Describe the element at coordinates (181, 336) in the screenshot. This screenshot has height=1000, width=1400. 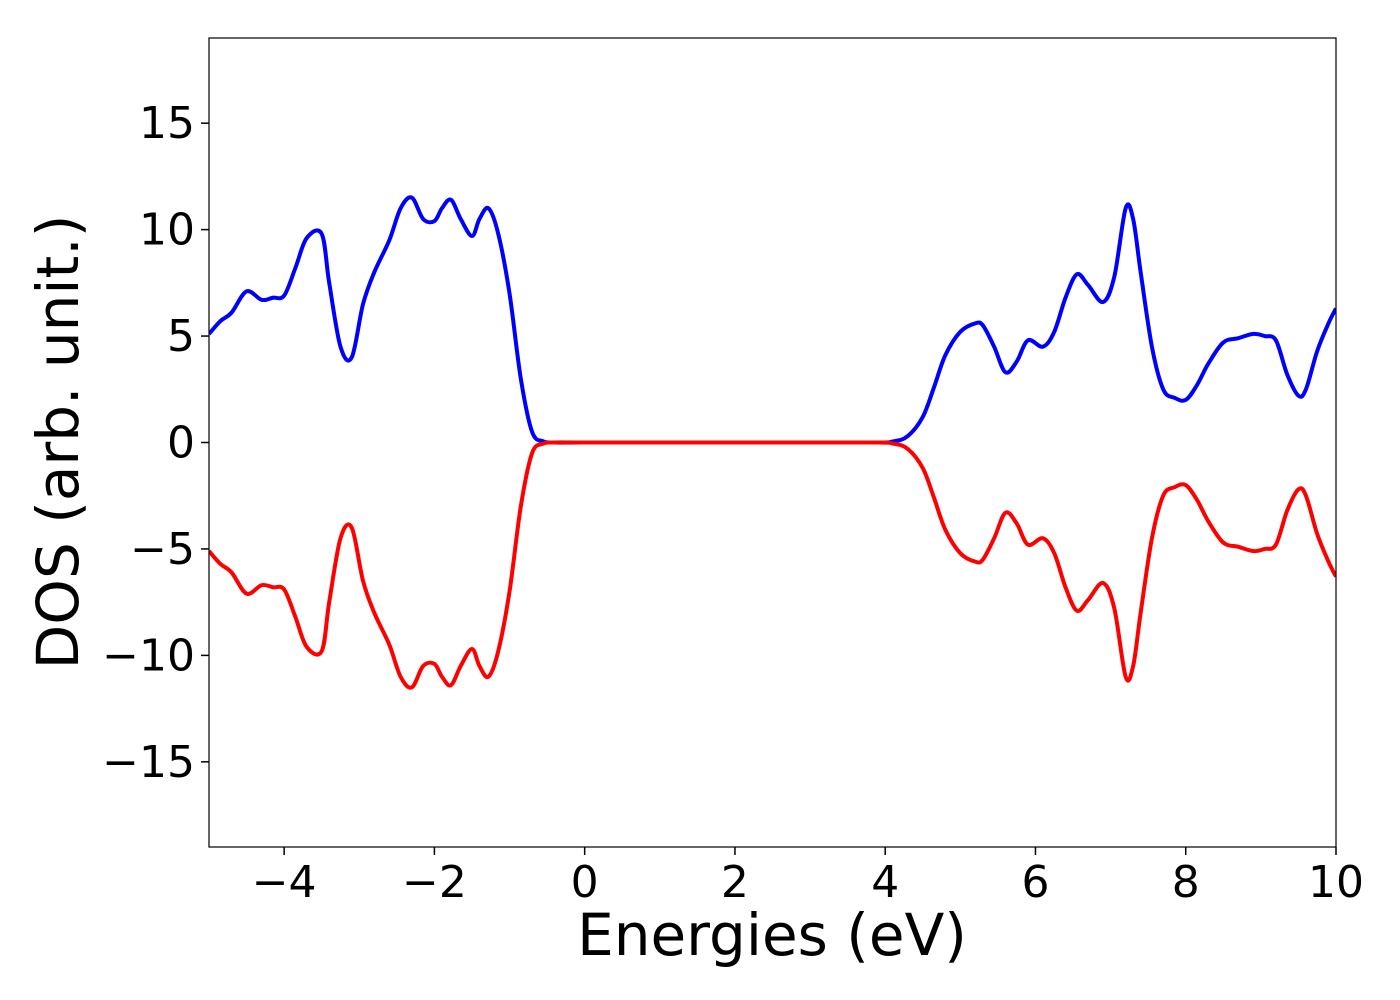
I see `y-tick-label: 5` at that location.